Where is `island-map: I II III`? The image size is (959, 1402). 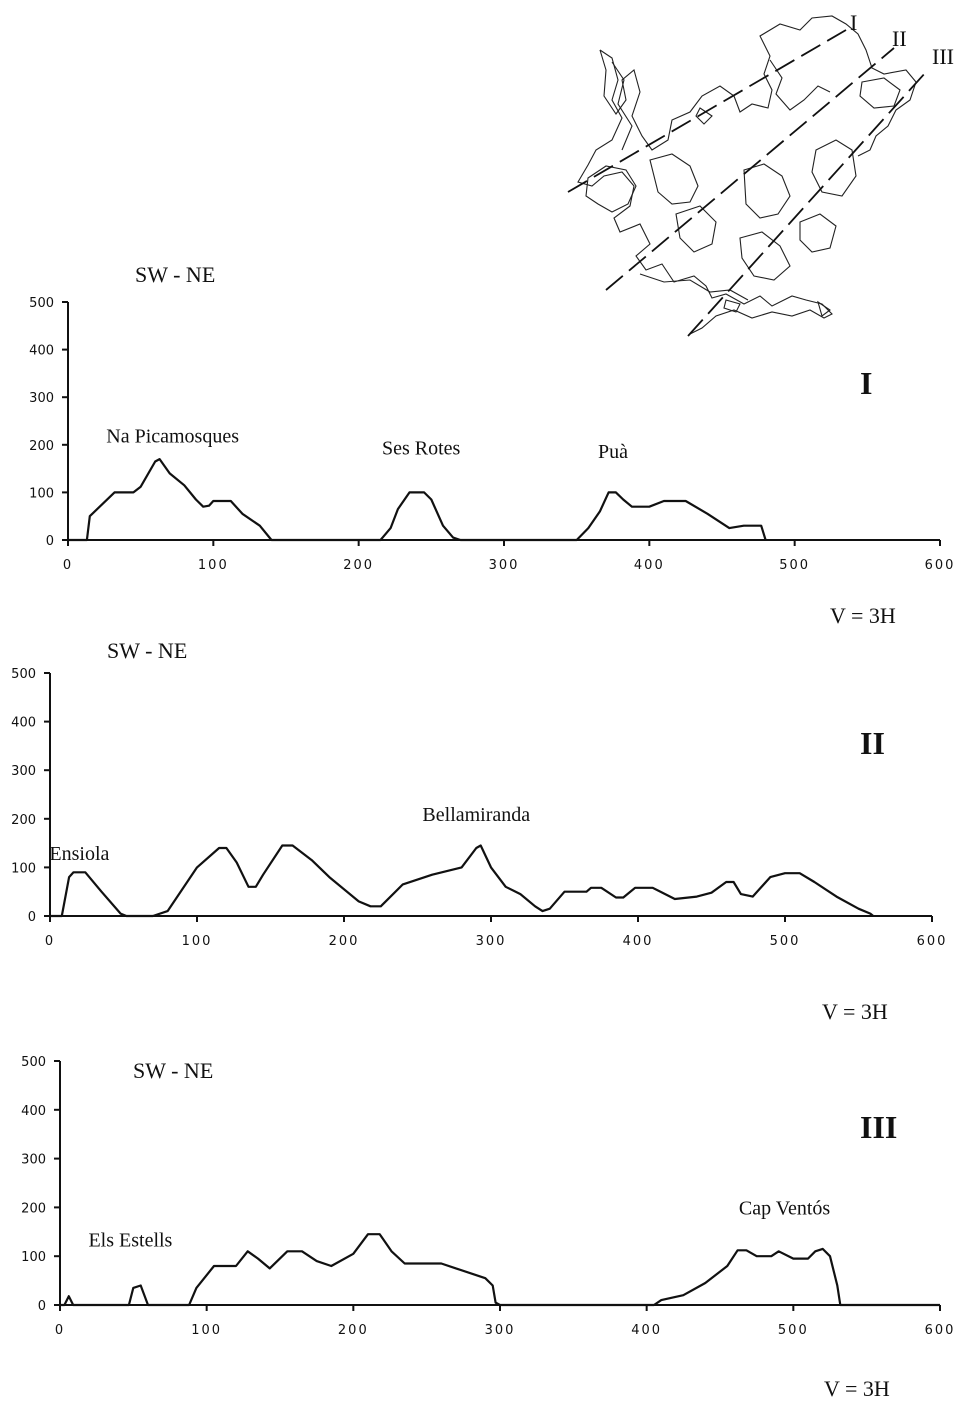
island-map: I II III is located at coordinates (760, 173).